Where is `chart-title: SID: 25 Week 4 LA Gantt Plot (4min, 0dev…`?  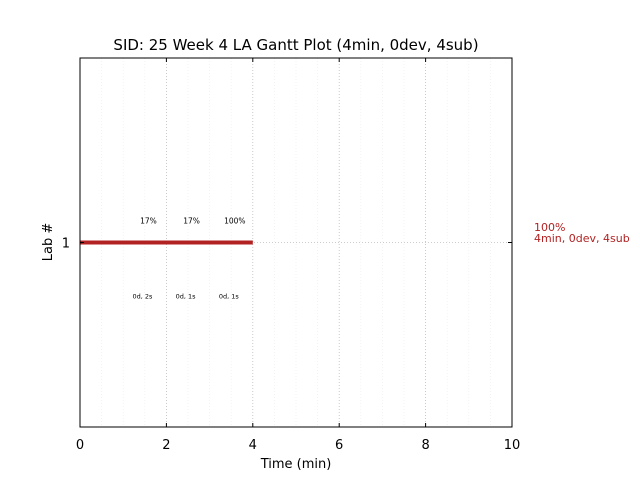 chart-title: SID: 25 Week 4 LA Gantt Plot (4min, 0dev… is located at coordinates (295, 45).